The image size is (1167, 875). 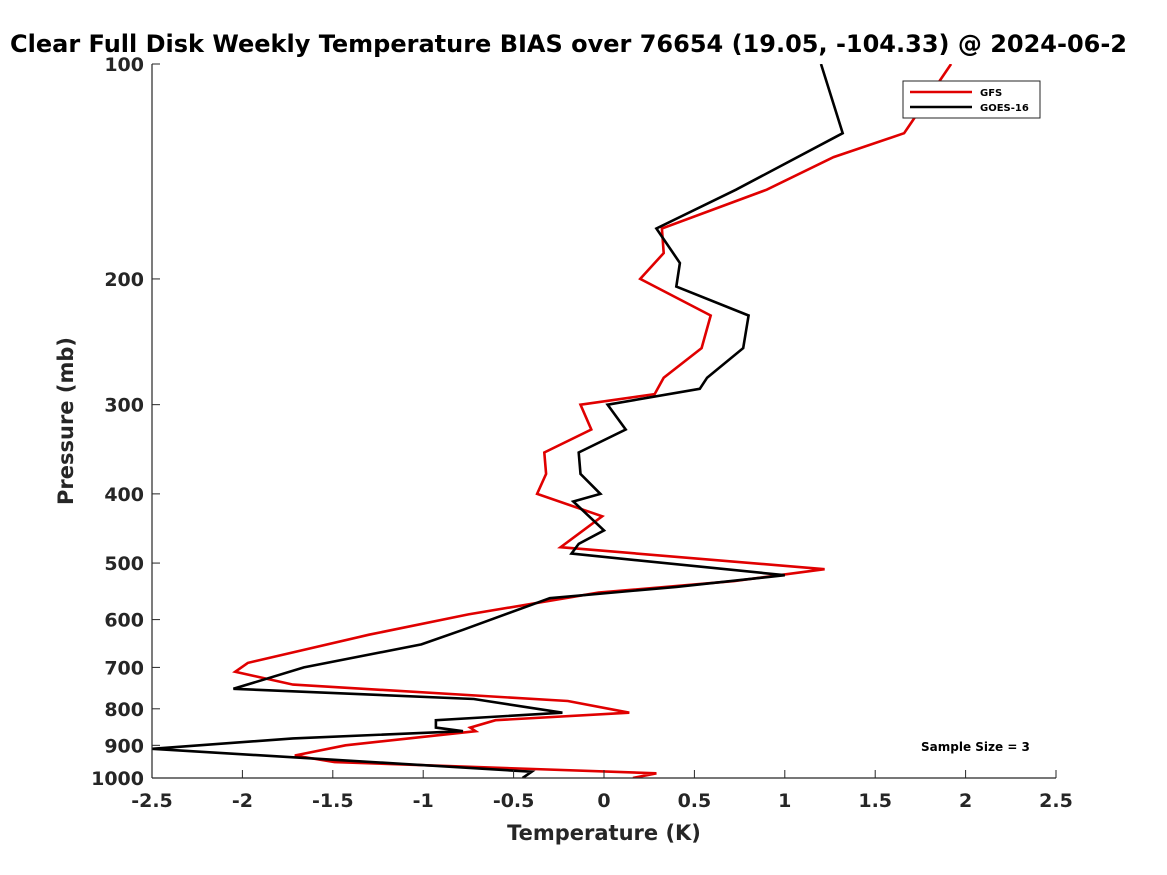 What do you see at coordinates (124, 621) in the screenshot?
I see `y-tick-label: 600` at bounding box center [124, 621].